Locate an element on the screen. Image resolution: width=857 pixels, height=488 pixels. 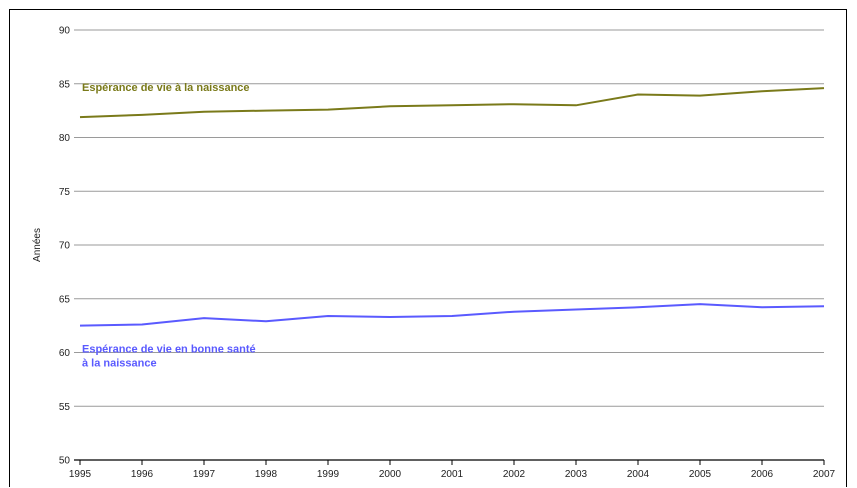
x-tick-label: 2003 is located at coordinates (576, 474).